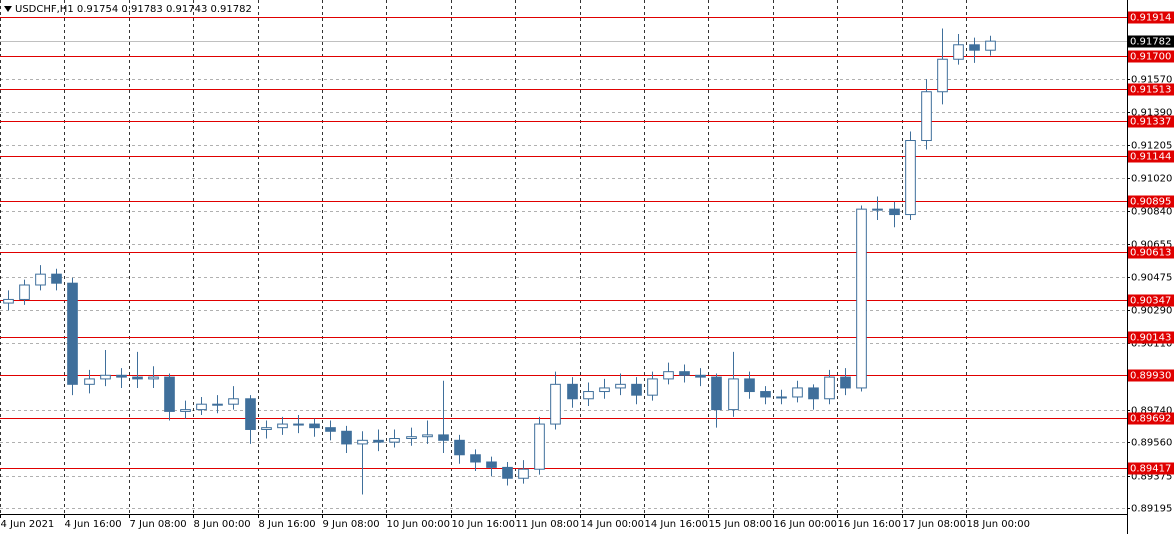  Describe the element at coordinates (44, 9) in the screenshot. I see `chart-title: USDCHF,H1` at that location.